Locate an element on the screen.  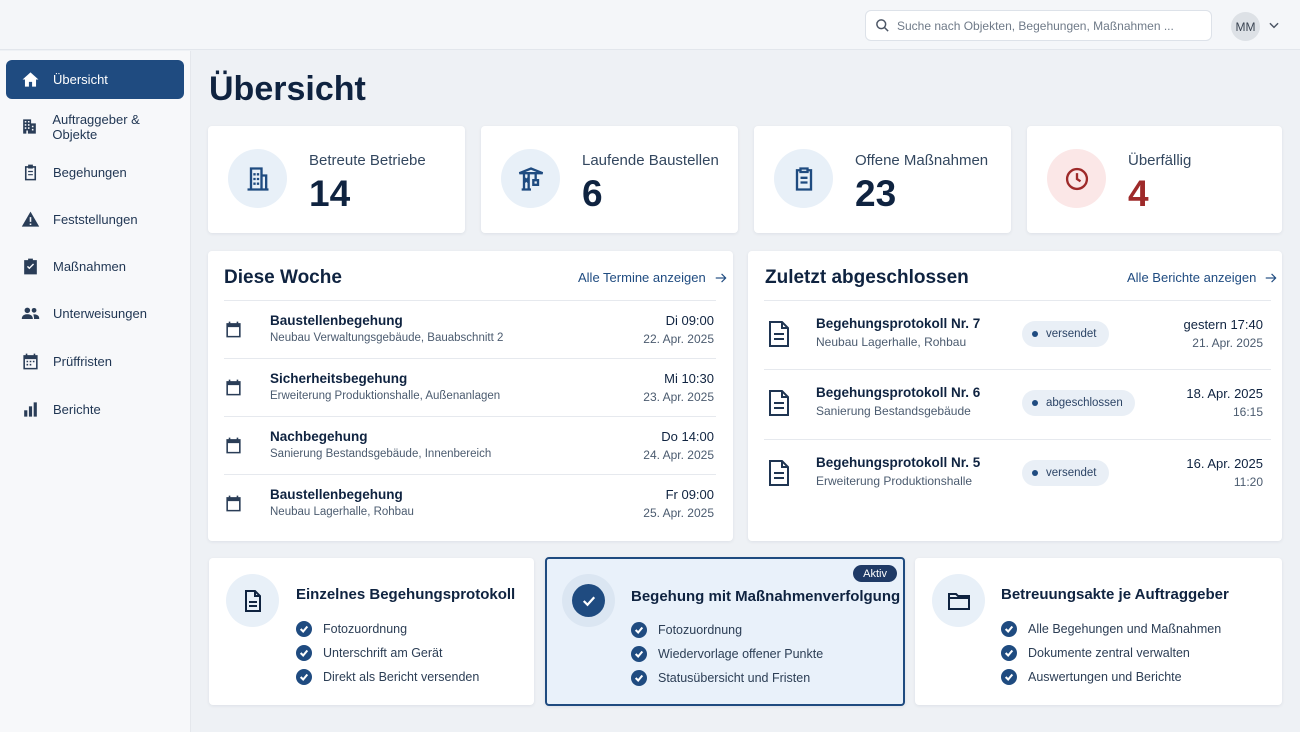
stat-label: Betreute Betriebe is located at coordinates (367, 160).